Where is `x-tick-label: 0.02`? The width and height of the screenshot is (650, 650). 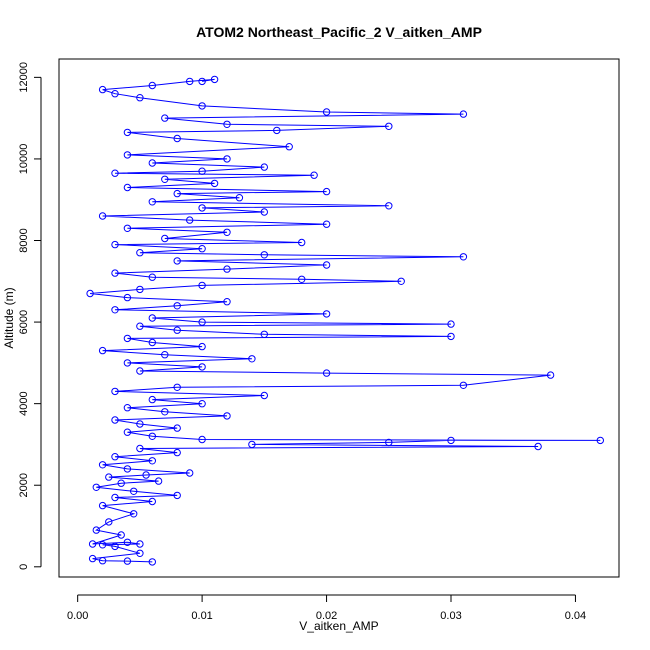
x-tick-label: 0.02 is located at coordinates (326, 616).